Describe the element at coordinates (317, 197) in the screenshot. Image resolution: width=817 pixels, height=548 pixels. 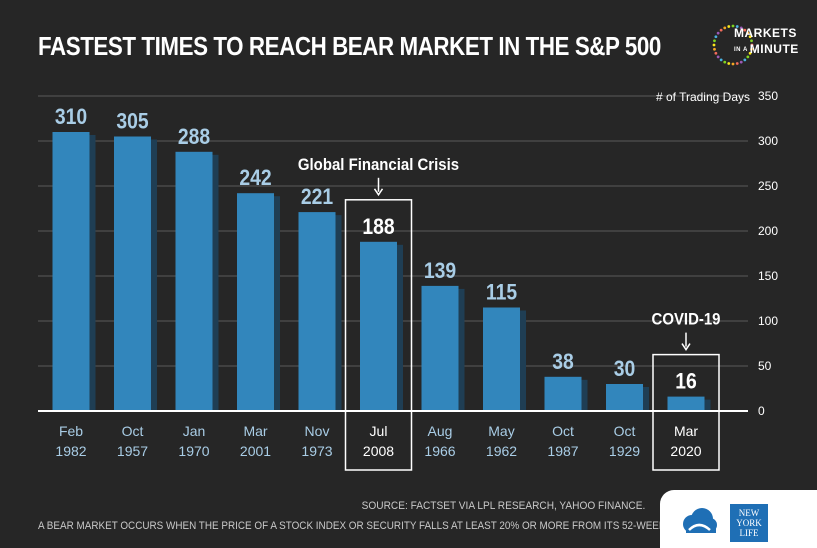
I see `data-label: 221` at that location.